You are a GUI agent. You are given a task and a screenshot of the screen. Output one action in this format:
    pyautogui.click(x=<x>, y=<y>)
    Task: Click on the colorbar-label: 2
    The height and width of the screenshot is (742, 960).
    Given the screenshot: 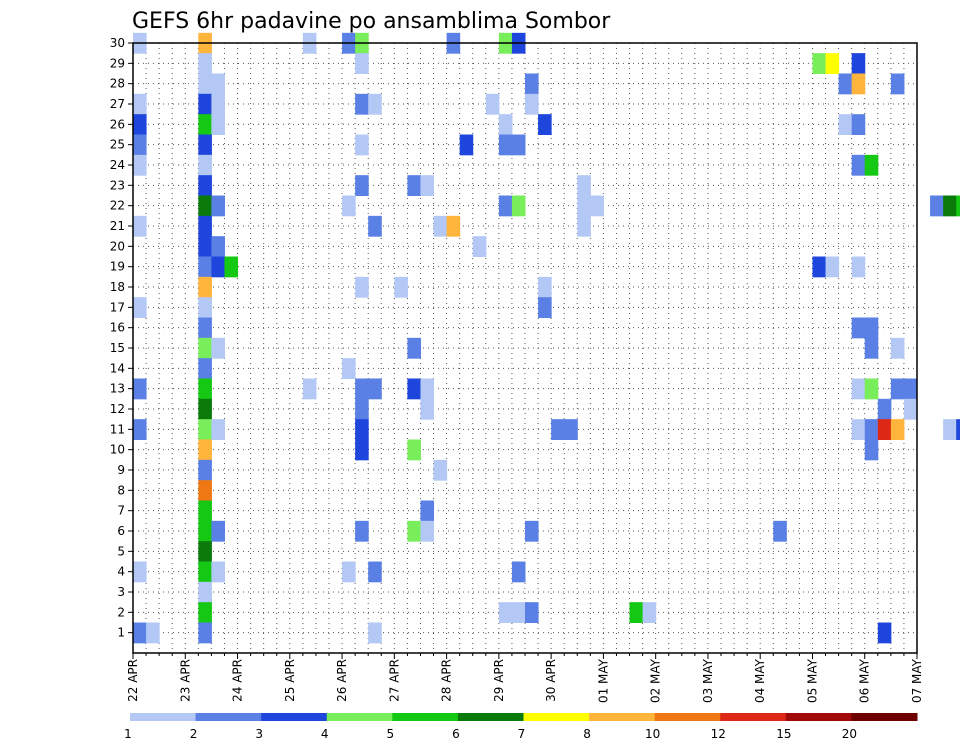 What is the action you would take?
    pyautogui.click(x=194, y=734)
    